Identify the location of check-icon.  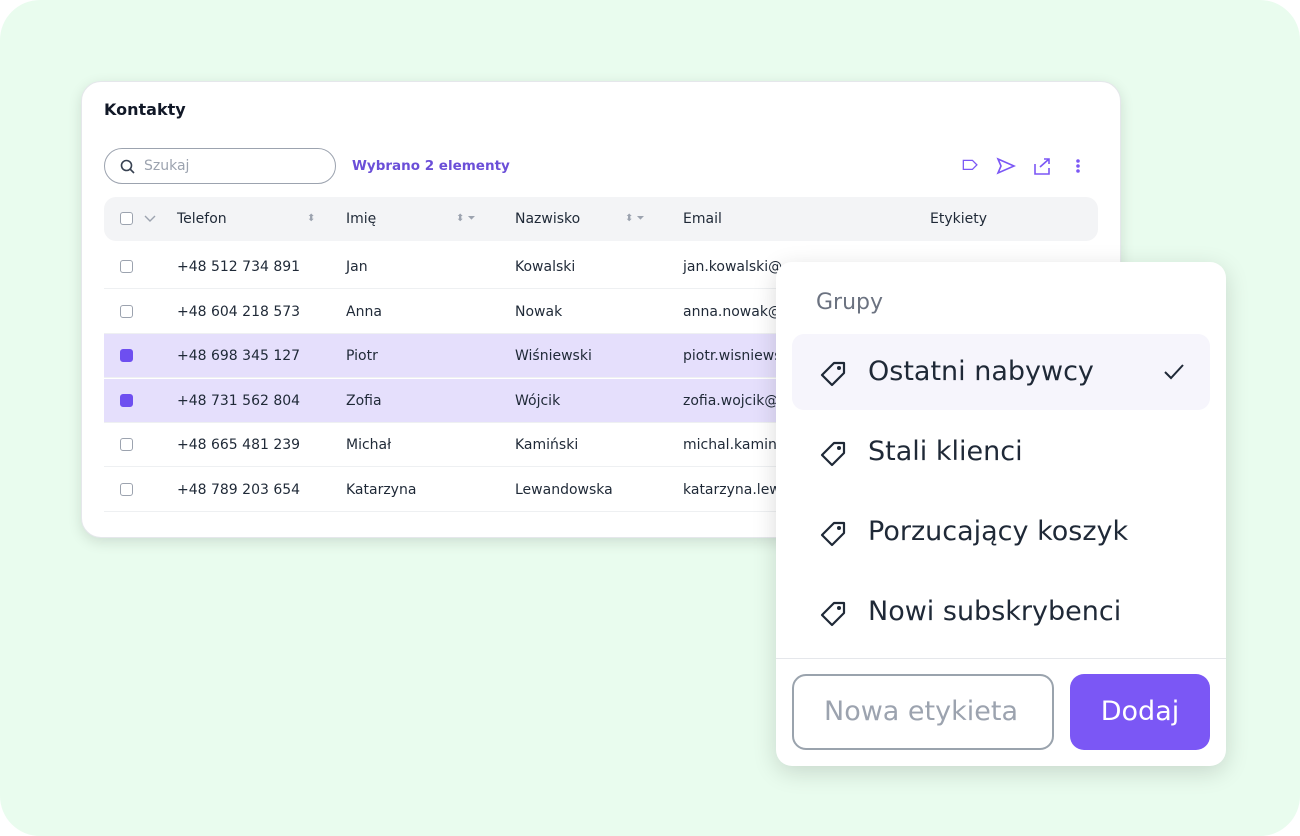
(1174, 372).